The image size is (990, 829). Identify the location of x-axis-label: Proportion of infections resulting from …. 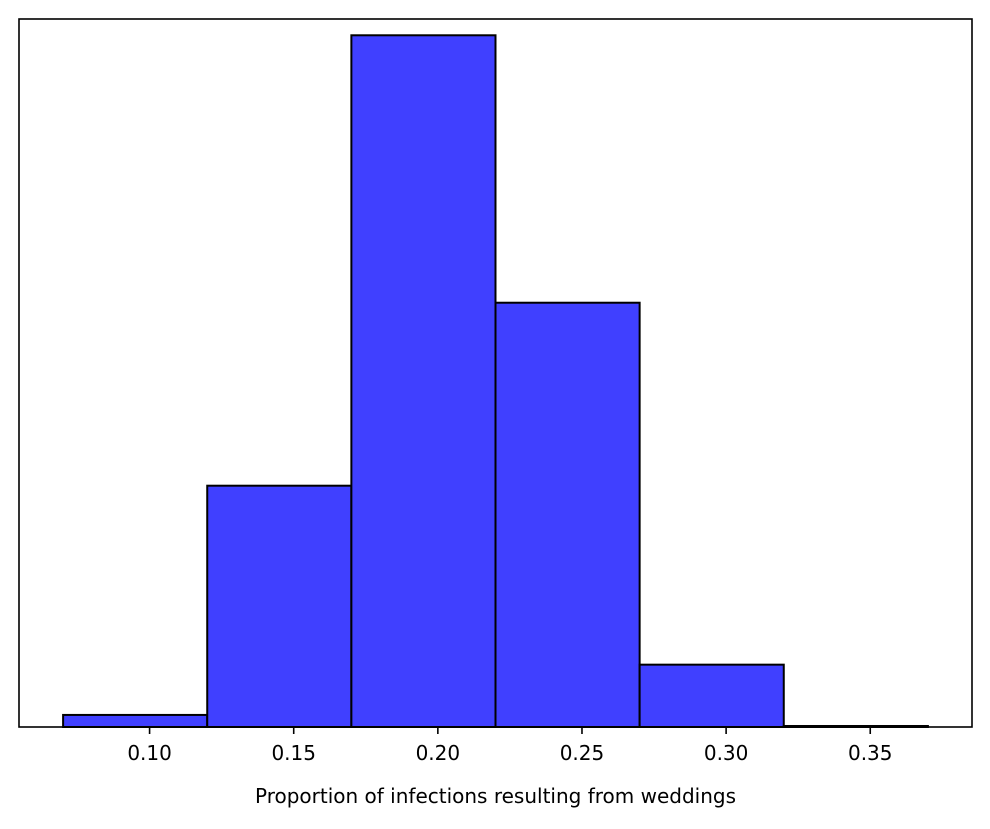
(495, 796).